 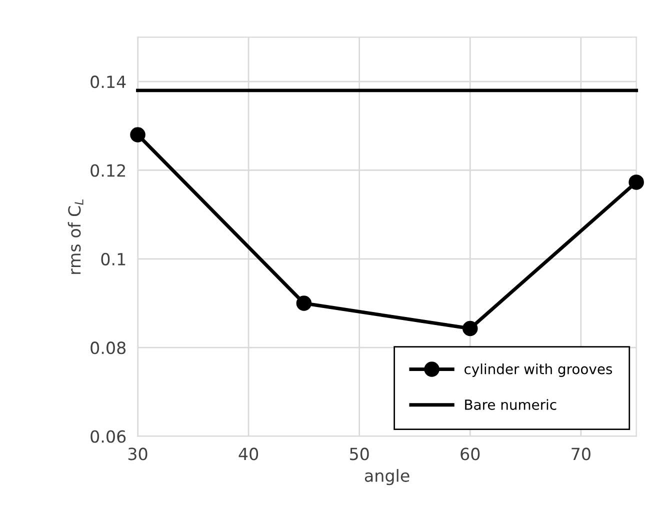 I want to click on x-tick-label: 50, so click(x=359, y=454).